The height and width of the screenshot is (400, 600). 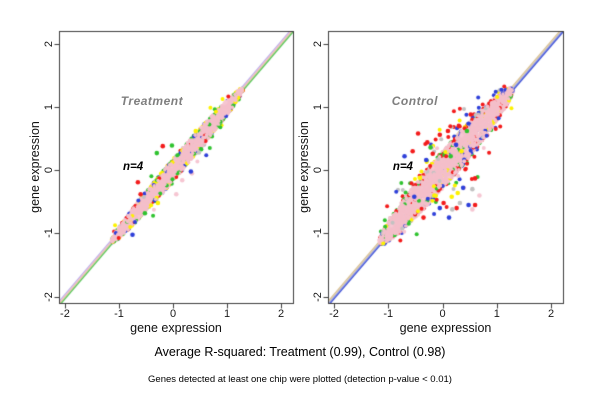 I want to click on x-axis-label-treatment: gene expression, so click(x=176, y=328).